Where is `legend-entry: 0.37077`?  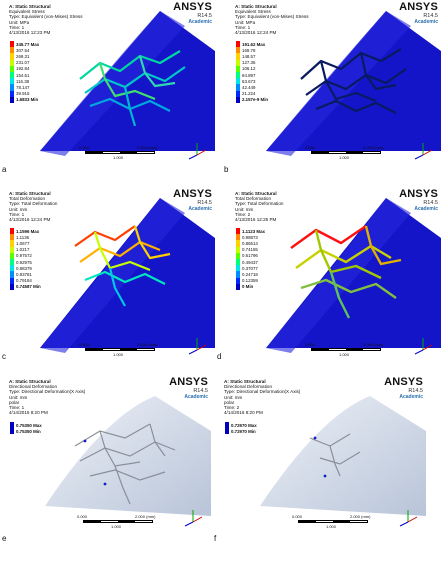 legend-entry: 0.37077 is located at coordinates (250, 268).